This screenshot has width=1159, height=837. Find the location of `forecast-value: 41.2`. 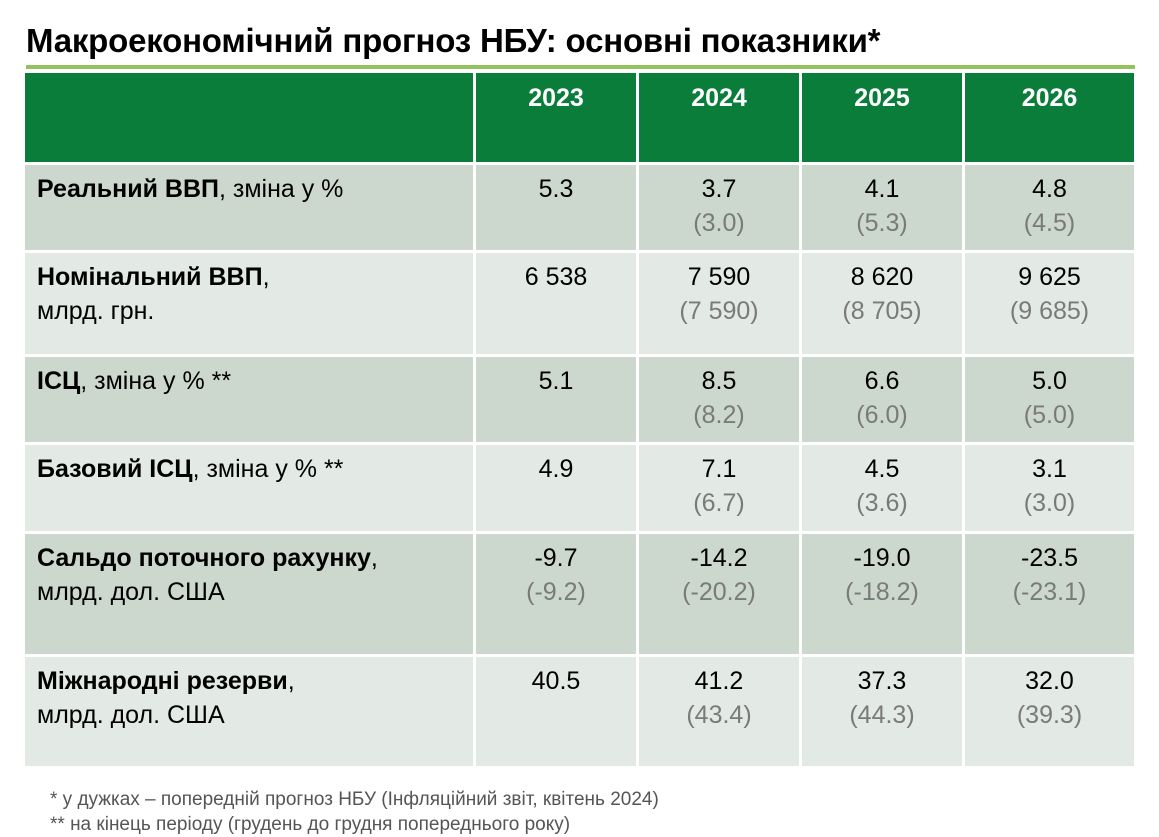

forecast-value: 41.2 is located at coordinates (719, 681).